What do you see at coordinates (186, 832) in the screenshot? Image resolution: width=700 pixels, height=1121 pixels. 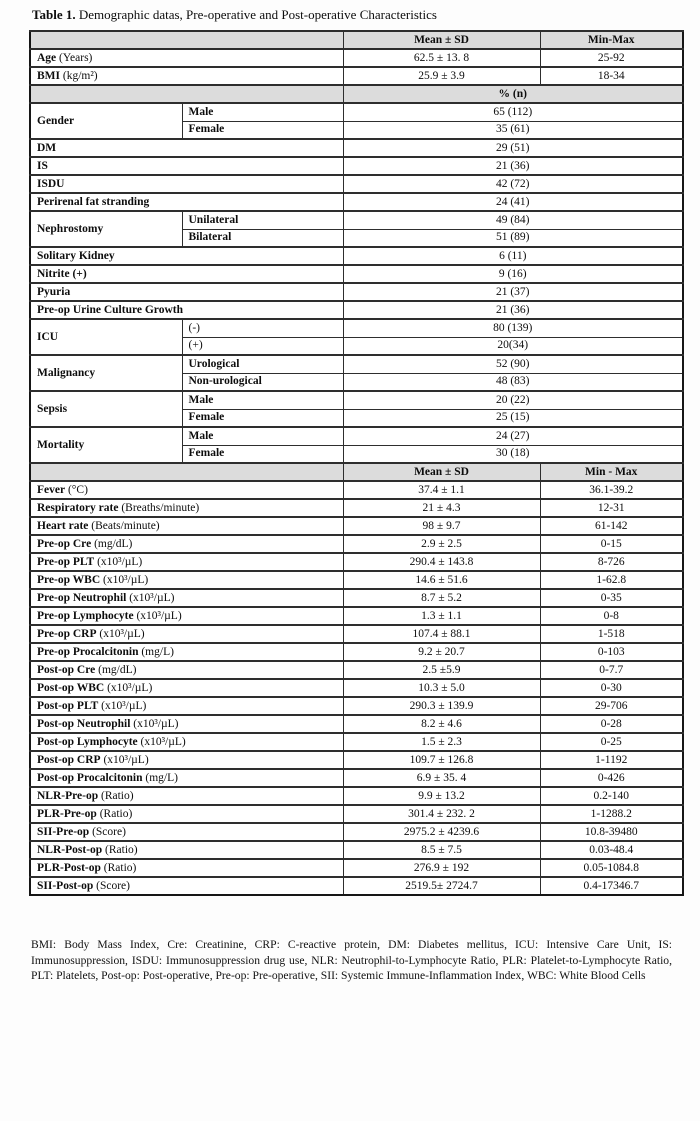 I see `row-label-cell: SII-Pre-op (Score)` at bounding box center [186, 832].